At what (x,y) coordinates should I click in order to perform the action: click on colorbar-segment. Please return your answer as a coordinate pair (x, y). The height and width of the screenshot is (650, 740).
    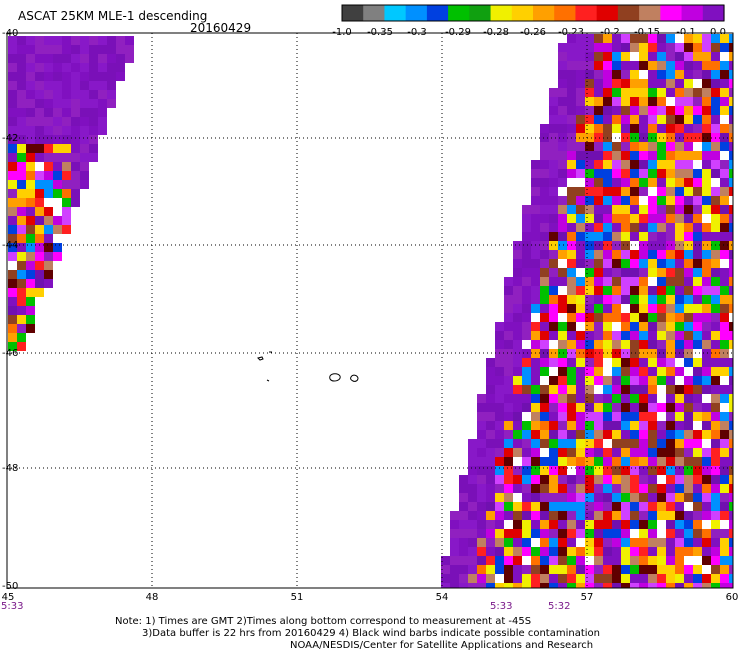
    Looking at the image, I should click on (650, 13).